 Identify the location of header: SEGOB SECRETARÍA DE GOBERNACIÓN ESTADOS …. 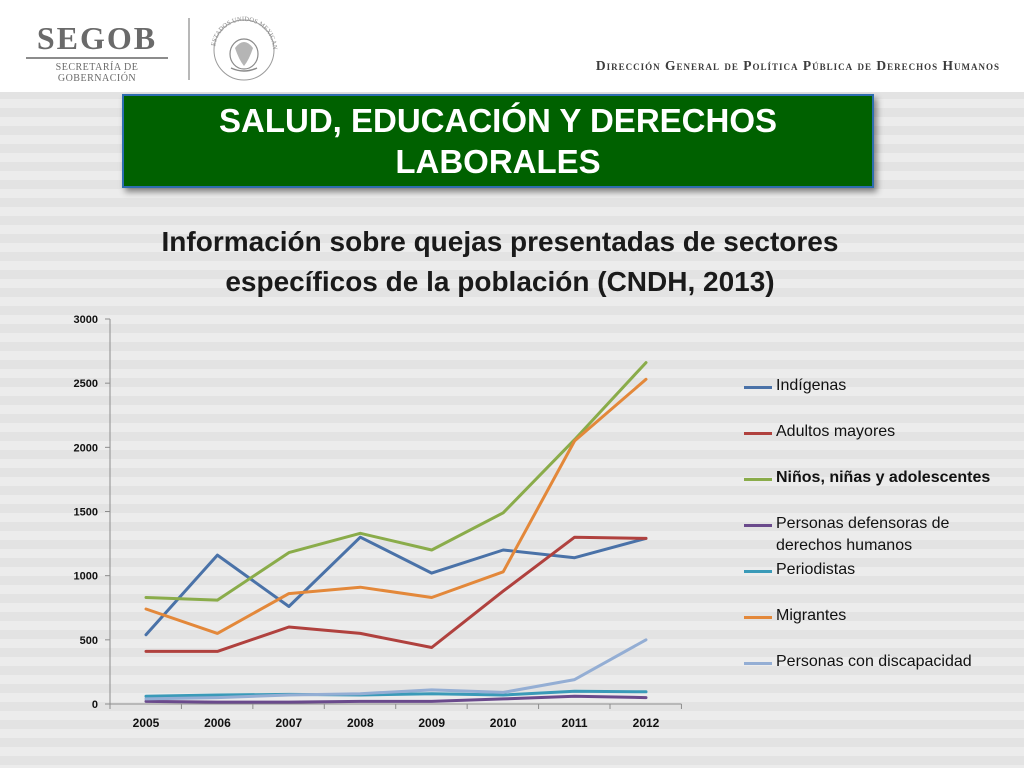
(512, 46).